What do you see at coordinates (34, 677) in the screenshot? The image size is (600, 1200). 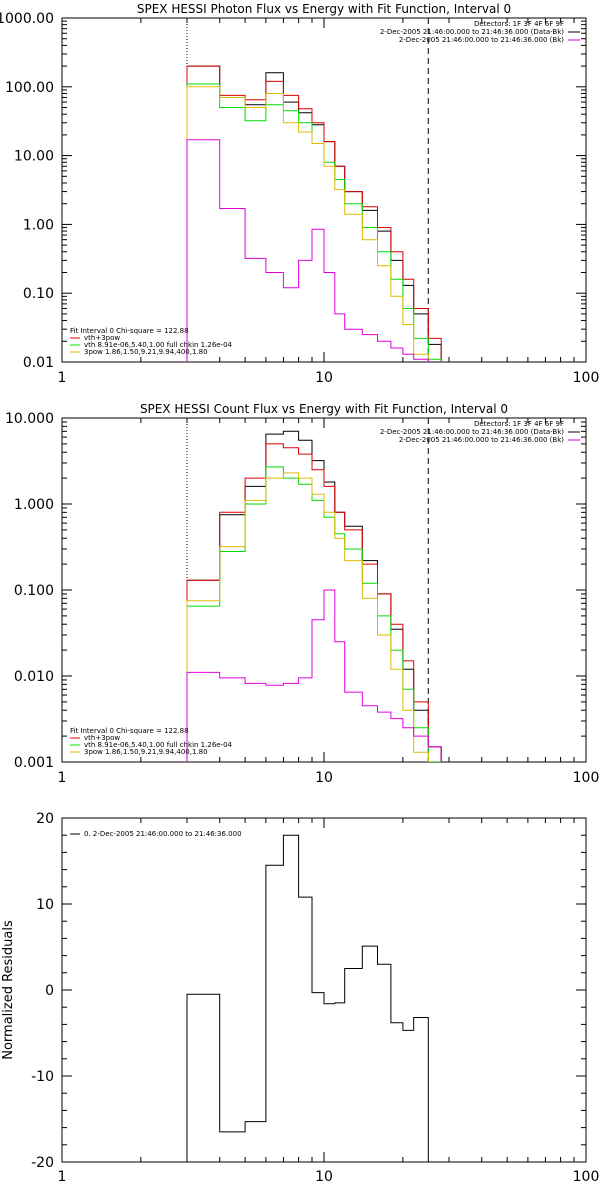 I see `y-tick-label: 0.010` at bounding box center [34, 677].